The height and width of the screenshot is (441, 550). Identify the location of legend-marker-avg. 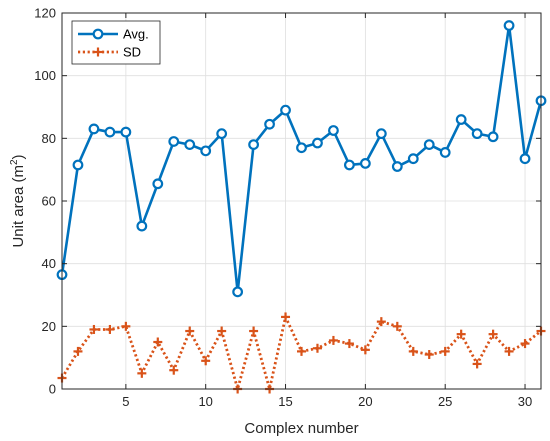
(98, 34).